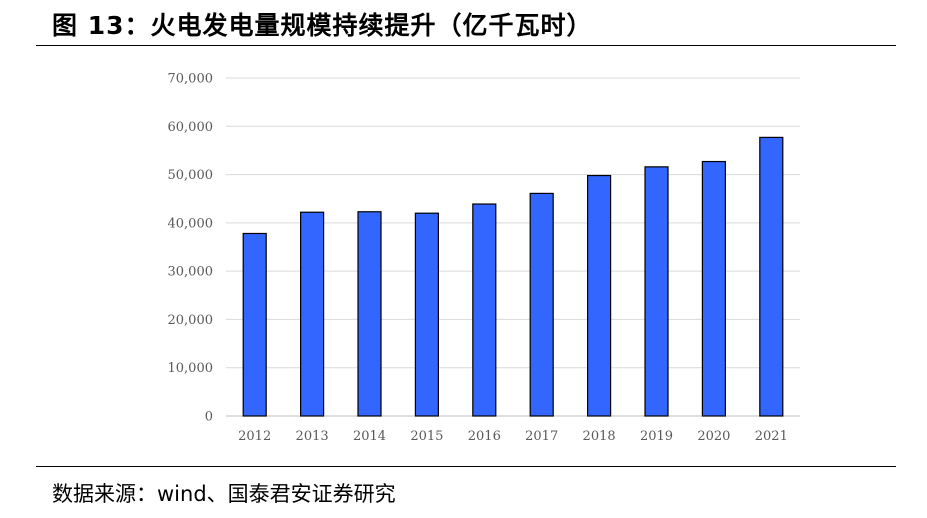 The width and height of the screenshot is (927, 518). I want to click on title-rule, so click(466, 45).